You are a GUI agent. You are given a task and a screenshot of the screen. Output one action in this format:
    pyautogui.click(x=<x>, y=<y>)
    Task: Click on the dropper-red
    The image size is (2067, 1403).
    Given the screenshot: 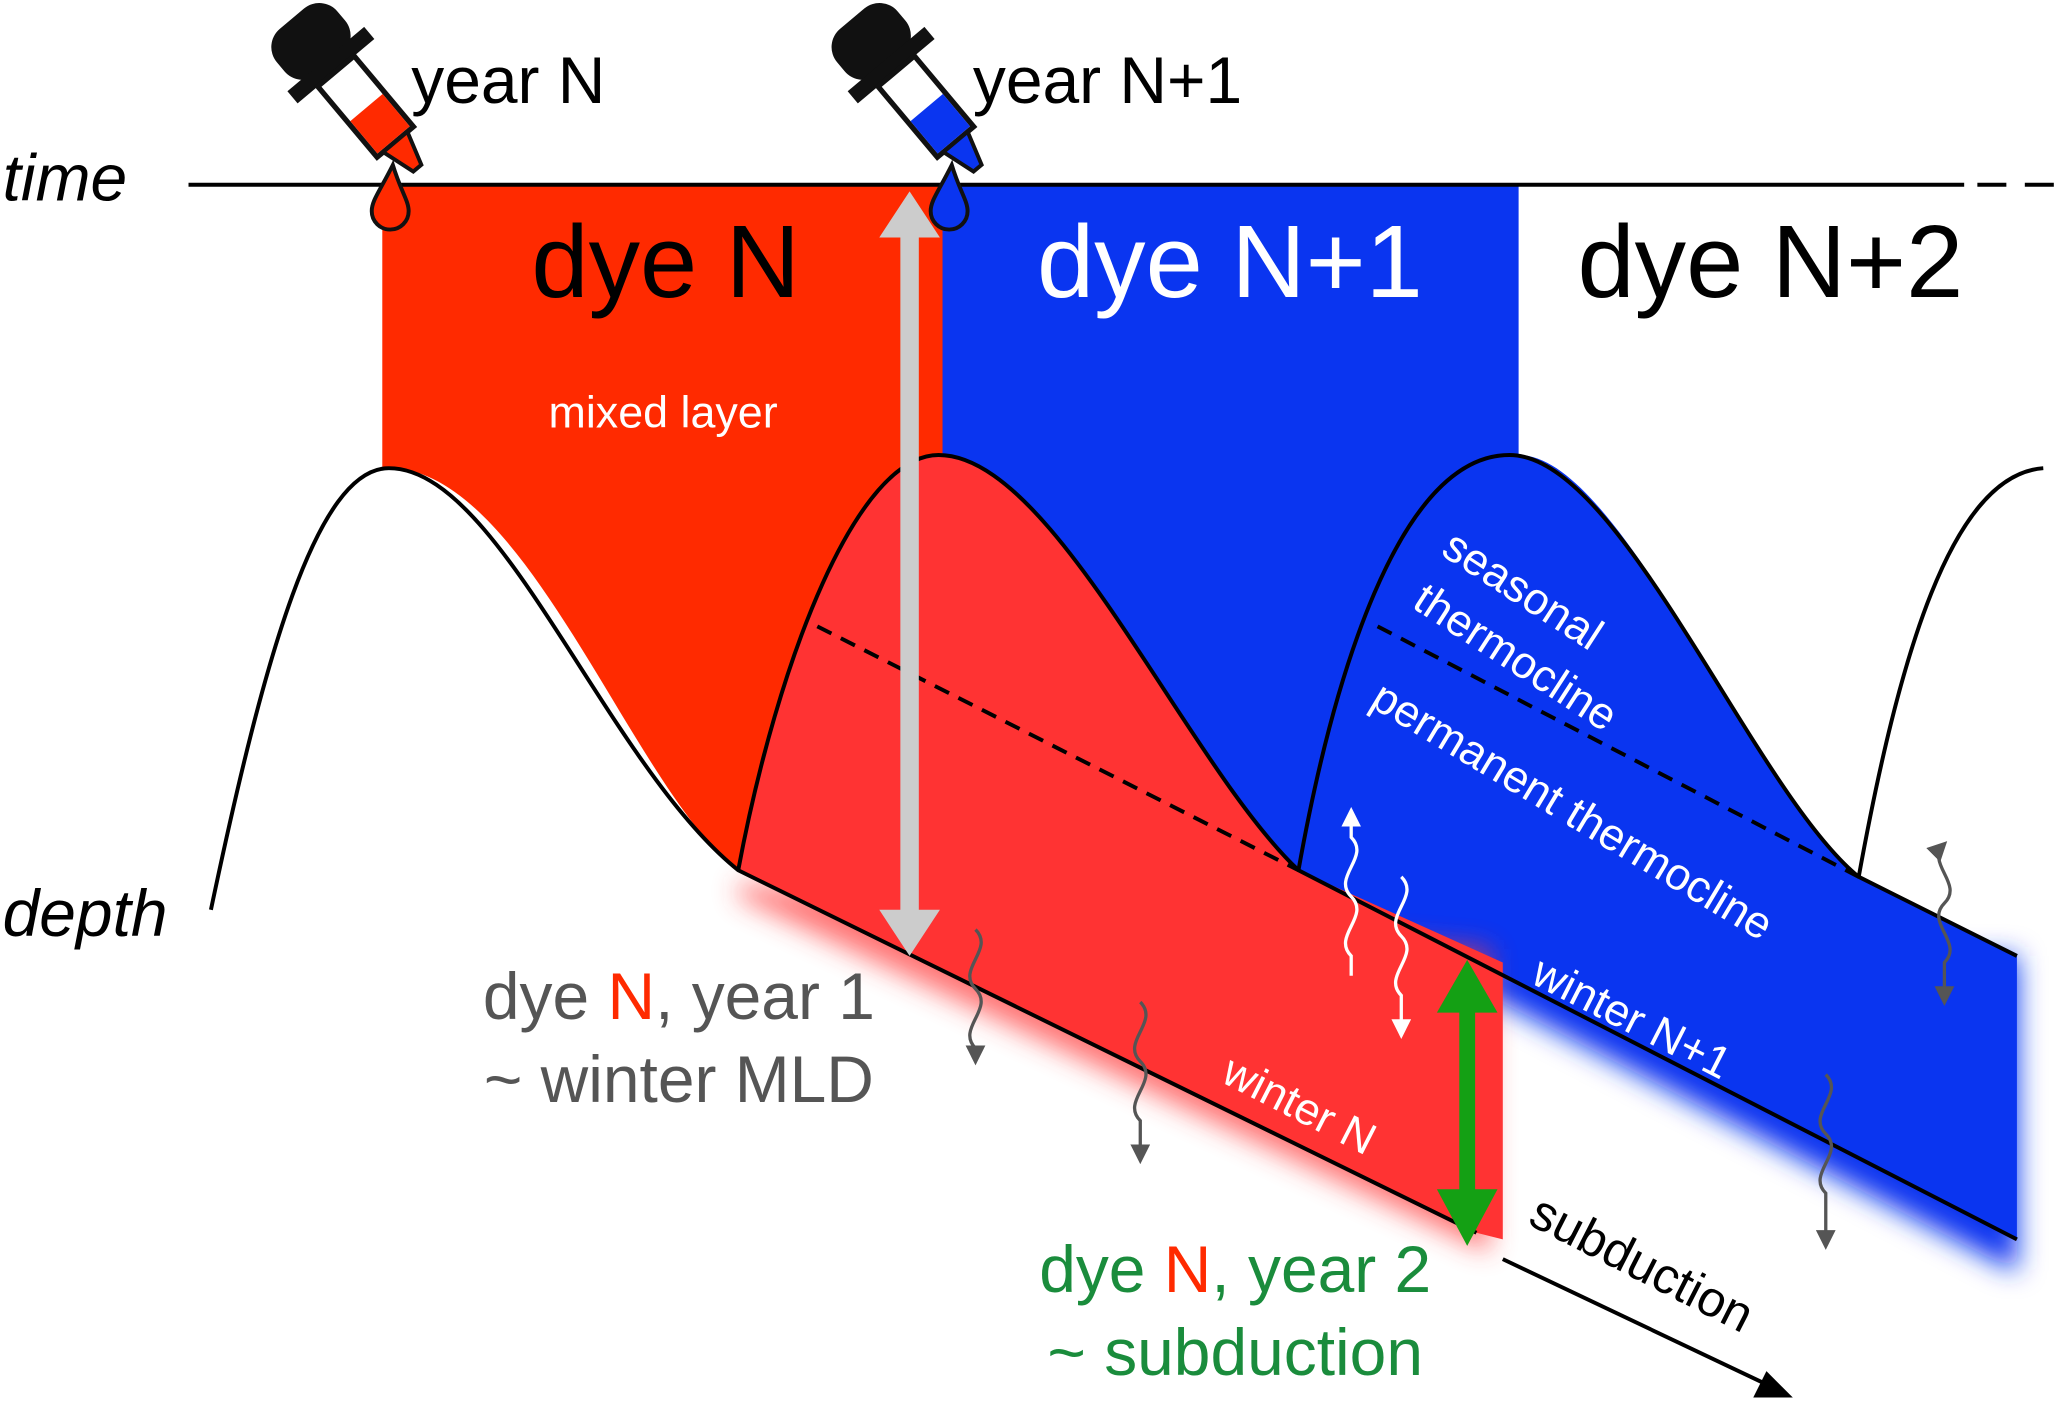 What is the action you would take?
    pyautogui.click(x=347, y=88)
    